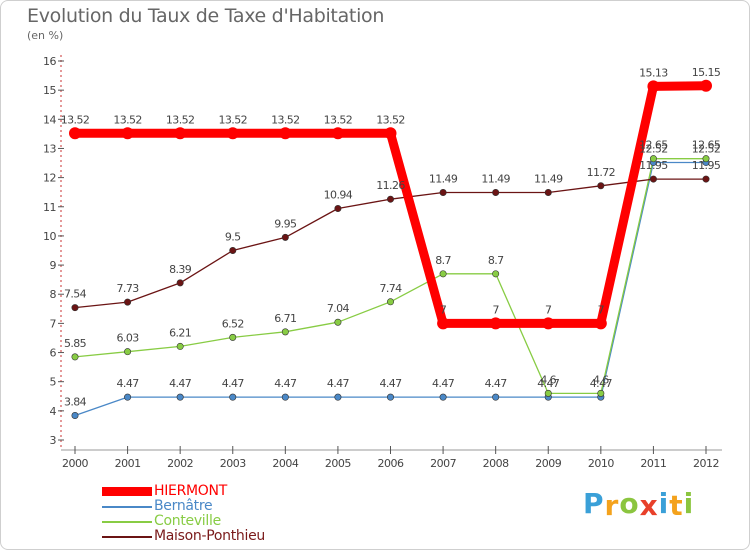 This screenshot has height=550, width=750. Describe the element at coordinates (180, 463) in the screenshot. I see `x-tick-label: 2002` at that location.